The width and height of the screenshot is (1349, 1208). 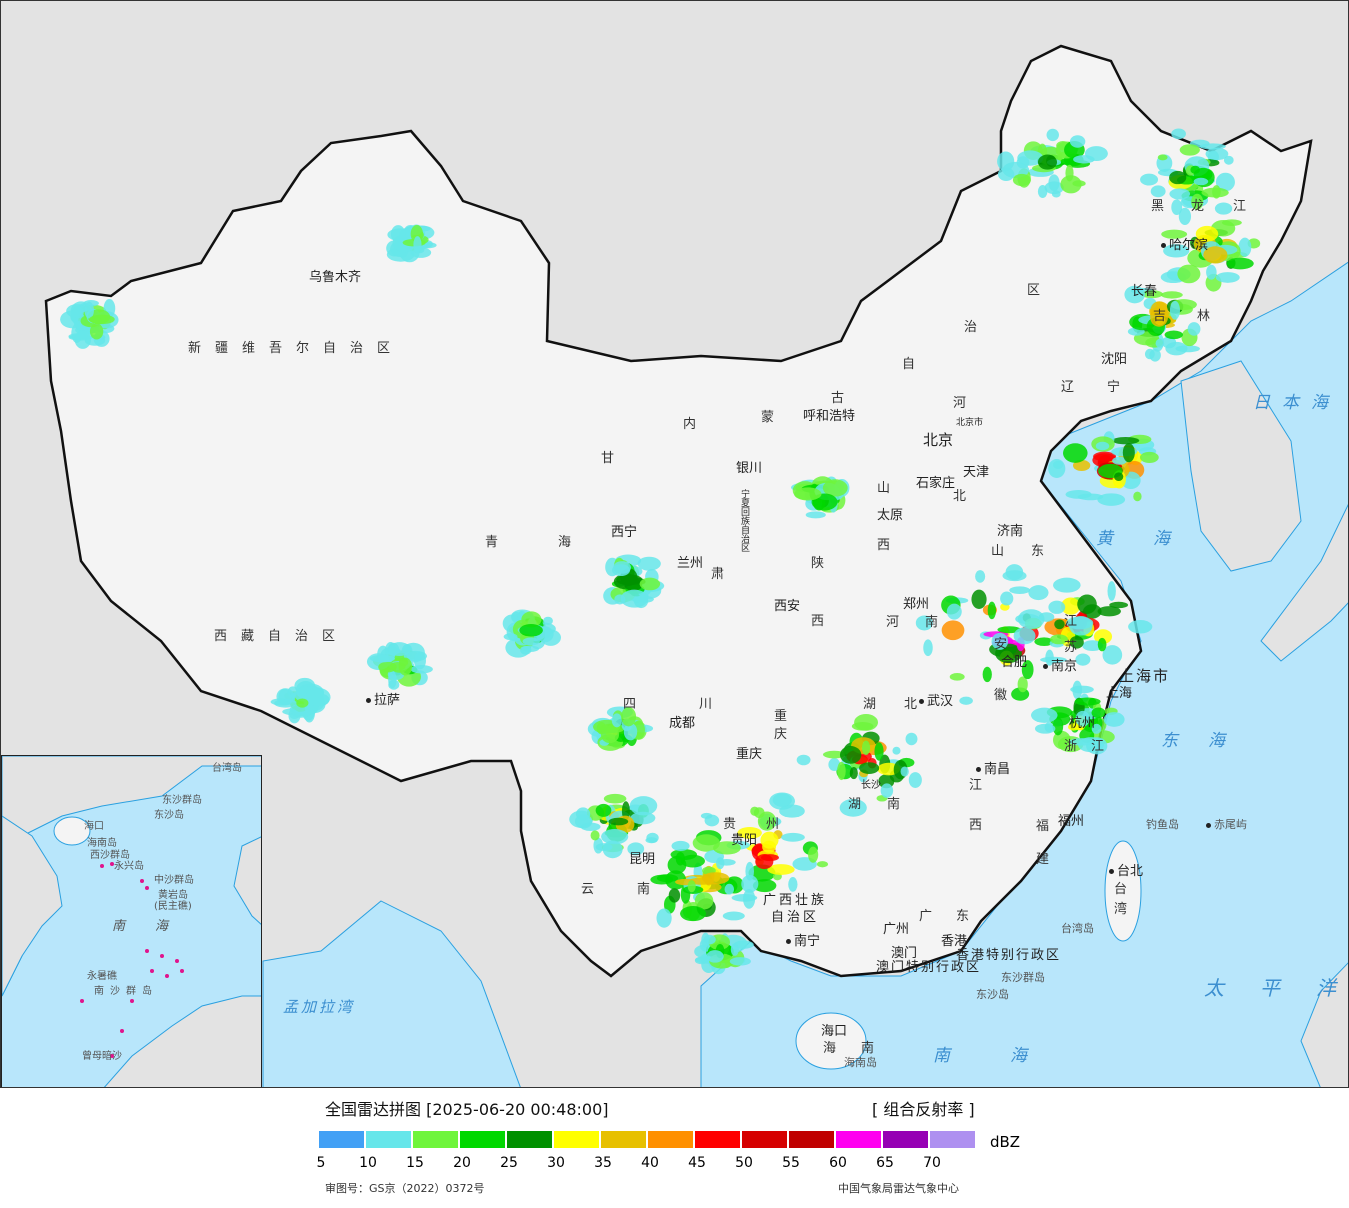 What do you see at coordinates (788, 734) in the screenshot?
I see `province-label: 庆` at bounding box center [788, 734].